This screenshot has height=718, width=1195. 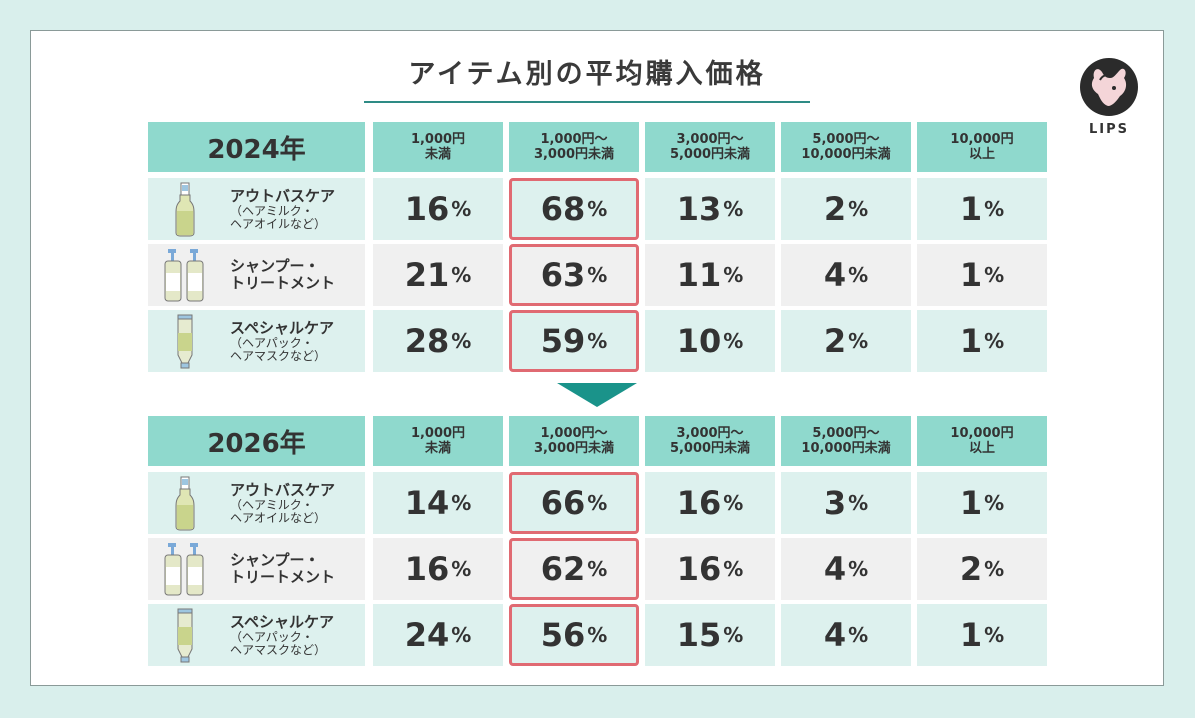 I want to click on price-column-header: 10,000円 以上, so click(x=982, y=147).